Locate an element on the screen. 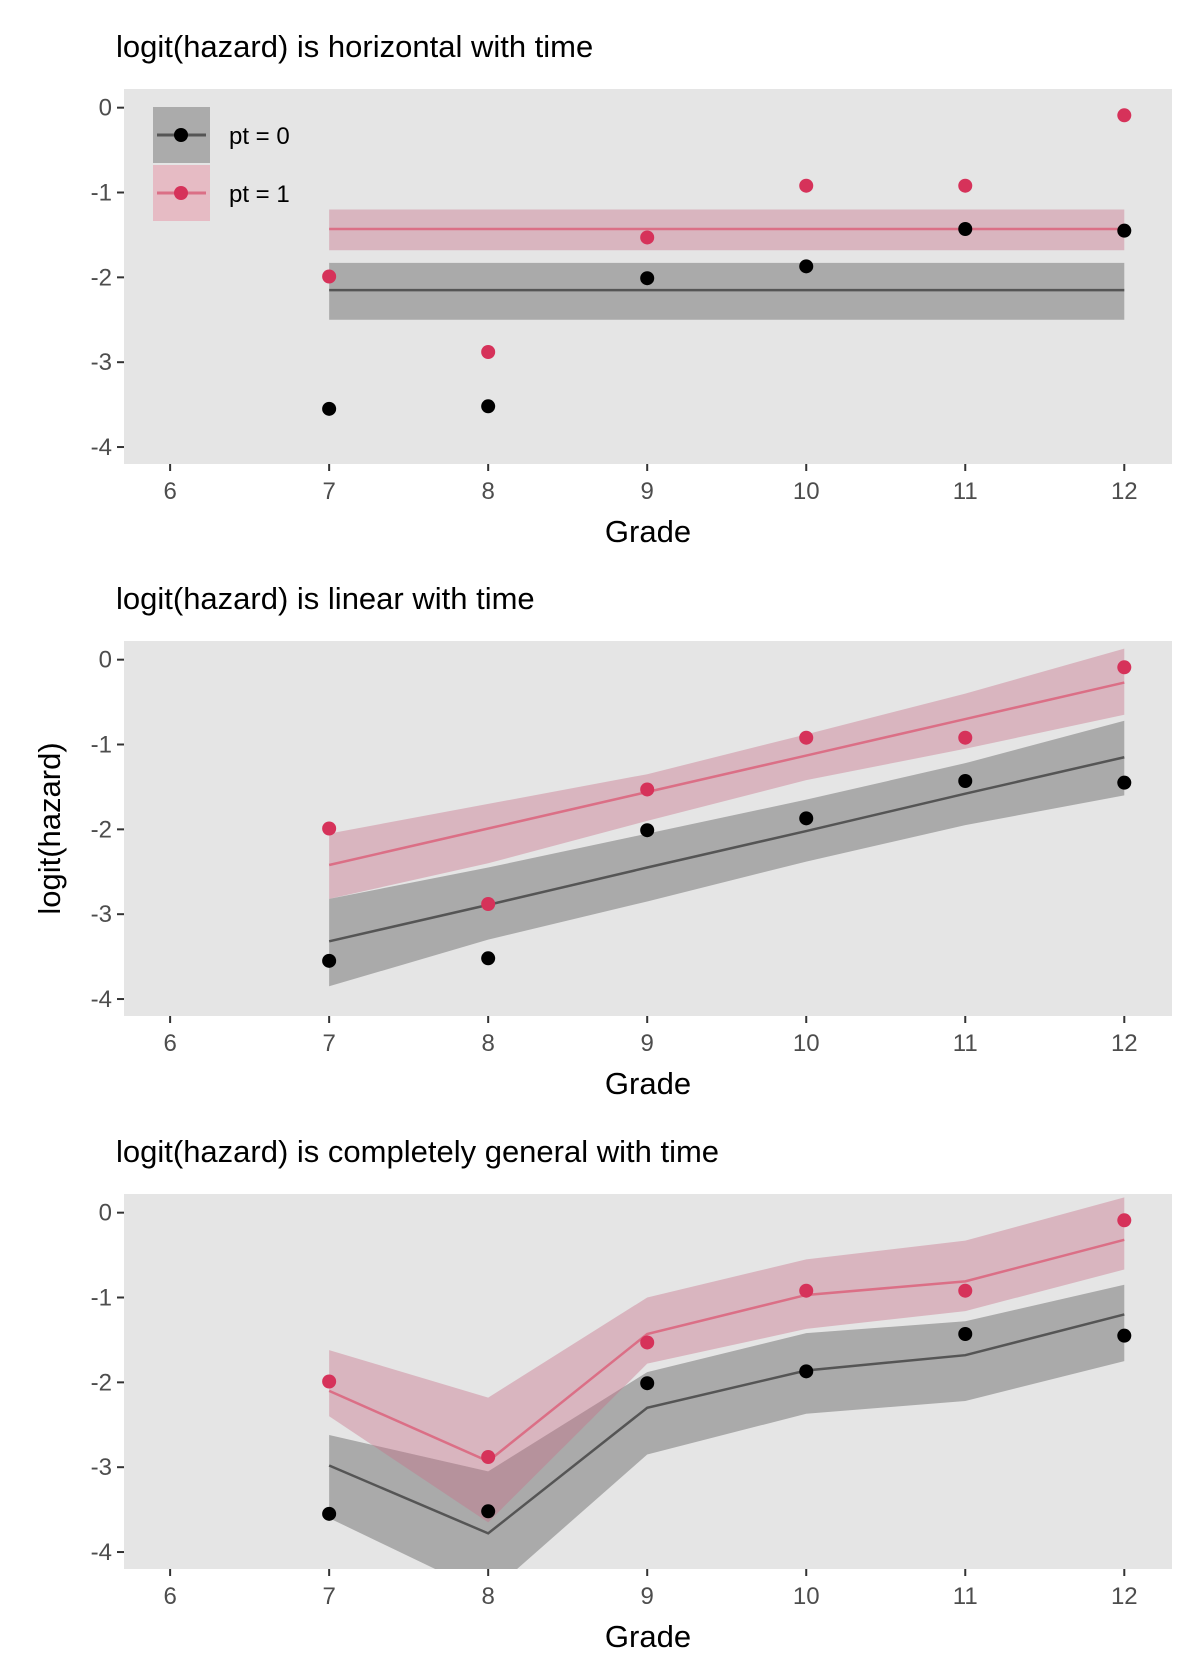  panel-title: logit(hazard) is horizontal with time is located at coordinates (354, 46).